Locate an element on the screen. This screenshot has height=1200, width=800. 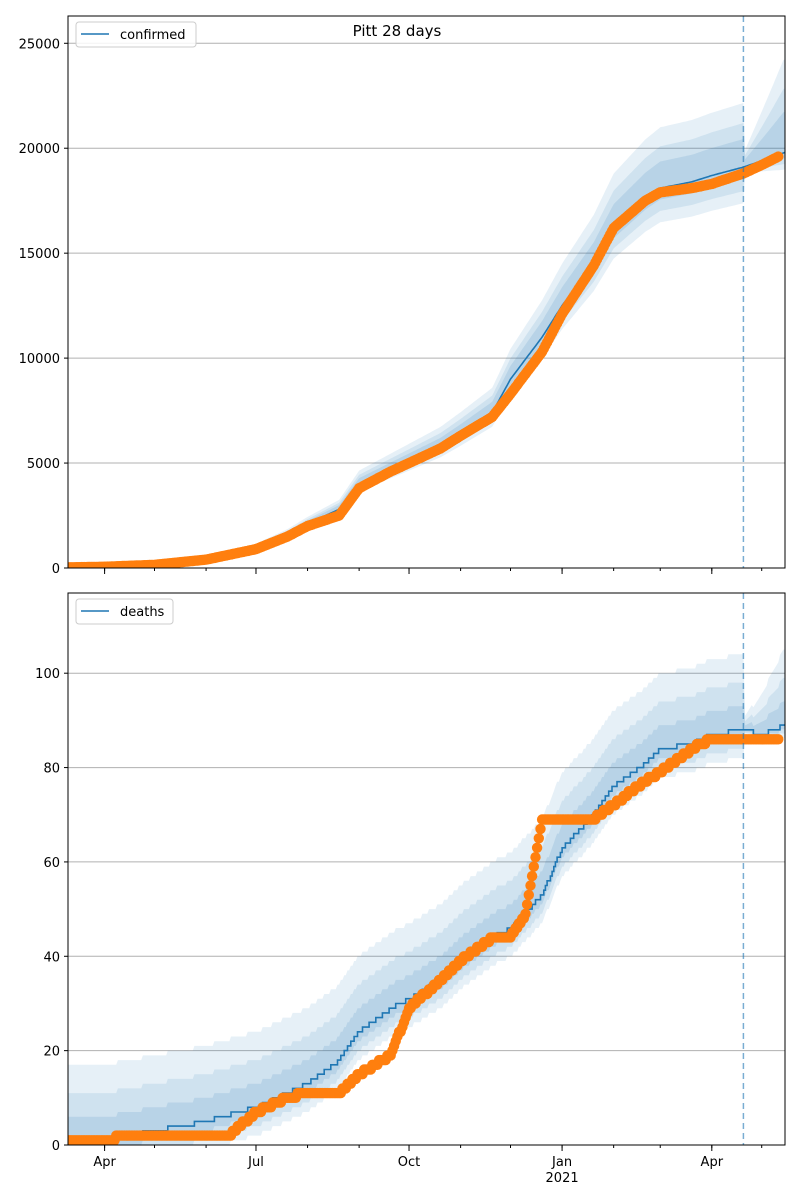
y-tick-label: 100 is located at coordinates (47, 674).